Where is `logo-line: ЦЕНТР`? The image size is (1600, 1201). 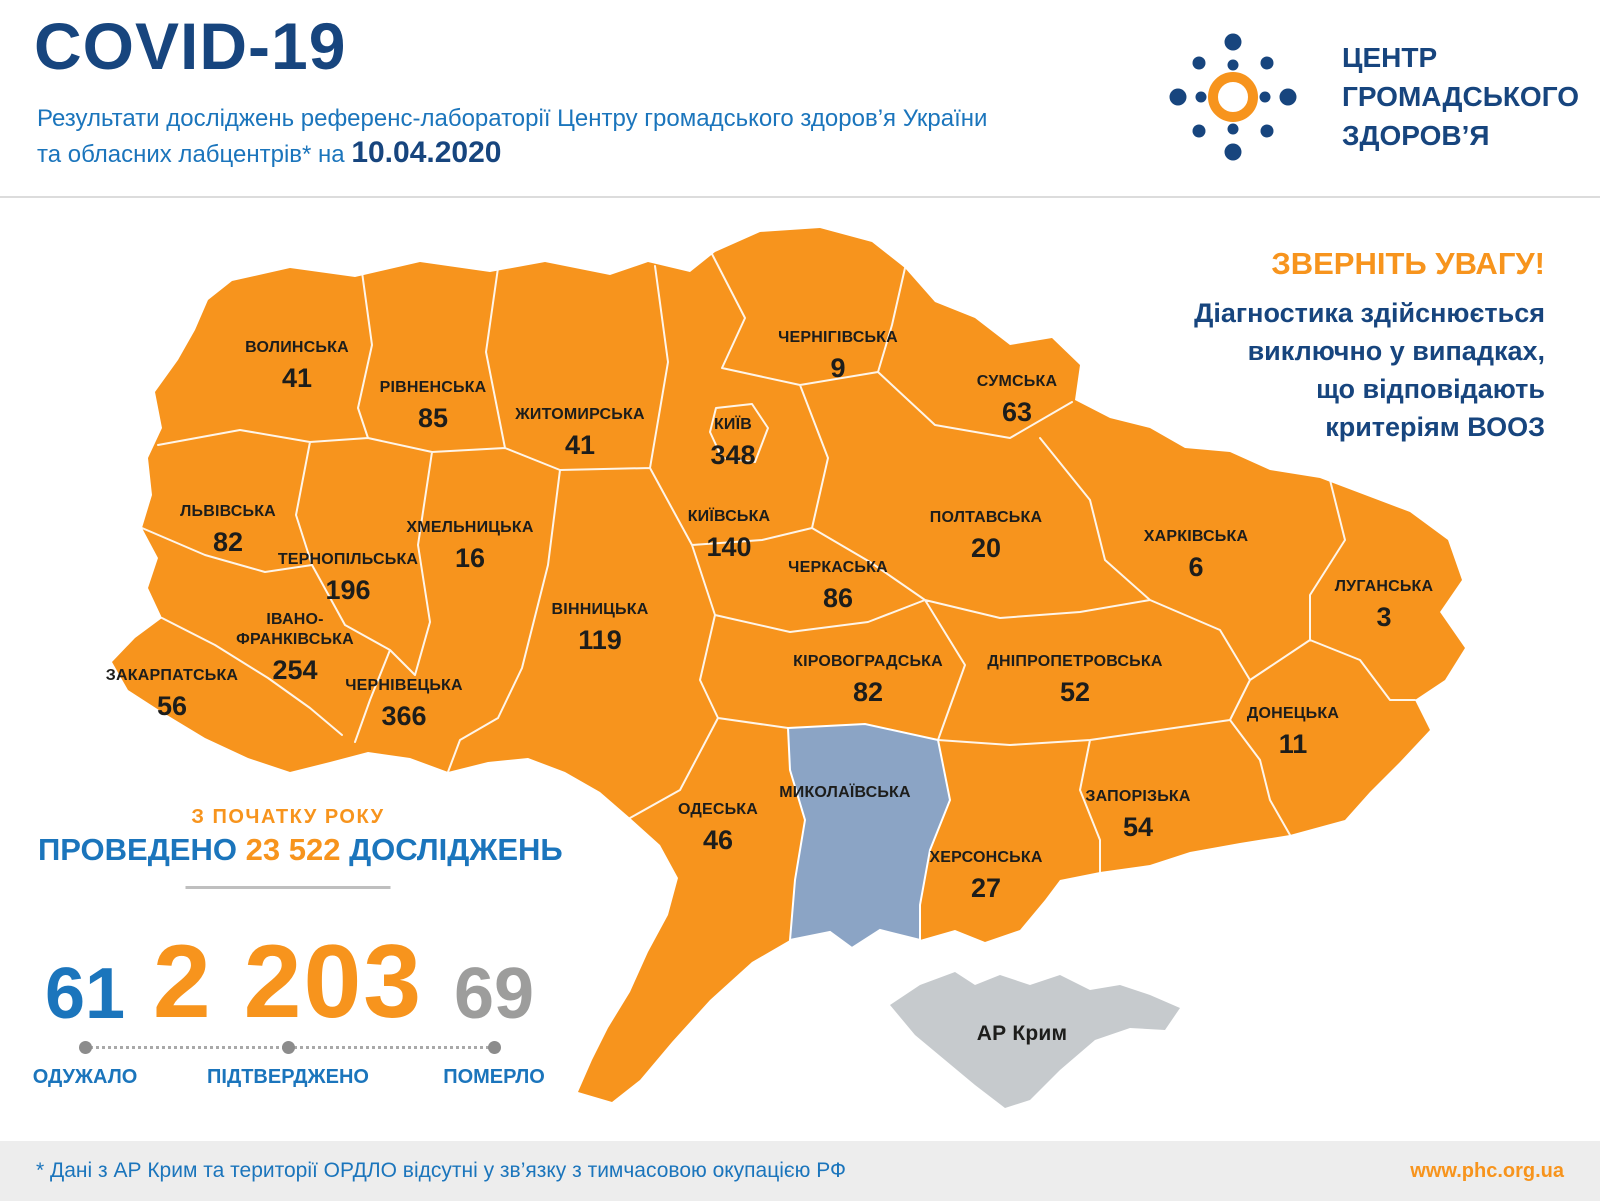
logo-line: ЦЕНТР is located at coordinates (1390, 57).